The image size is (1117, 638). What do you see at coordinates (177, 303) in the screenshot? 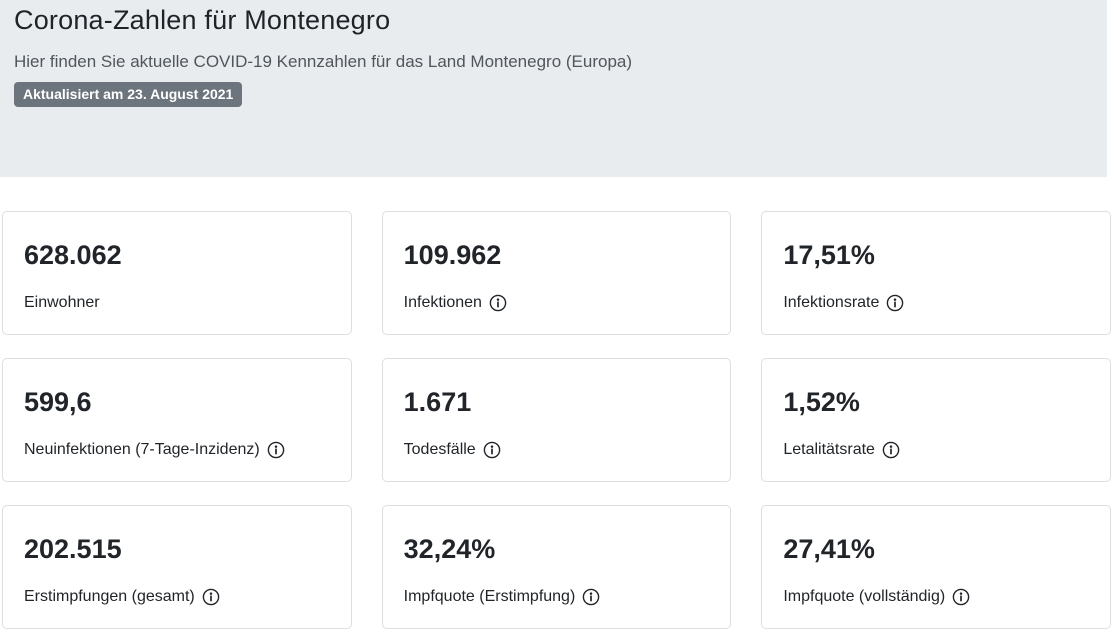
I see `stat-label: Einwohner` at bounding box center [177, 303].